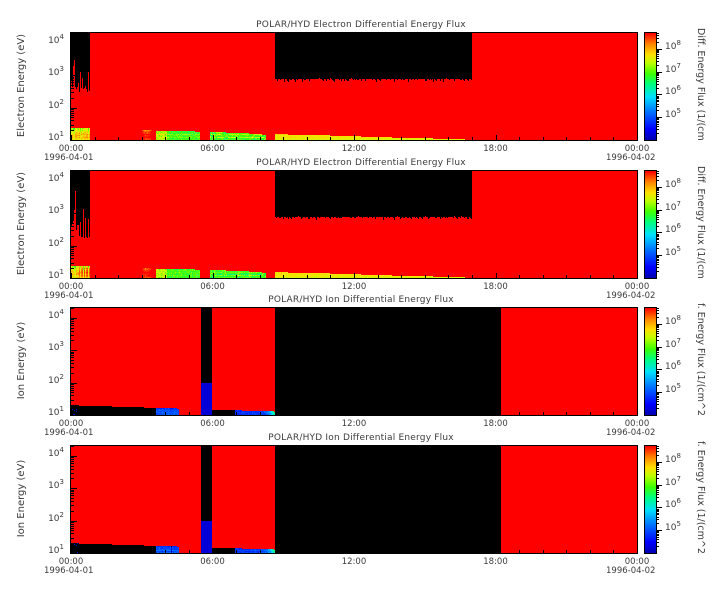 The image size is (722, 592). Describe the element at coordinates (56, 485) in the screenshot. I see `y-tick-label: 10³` at that location.